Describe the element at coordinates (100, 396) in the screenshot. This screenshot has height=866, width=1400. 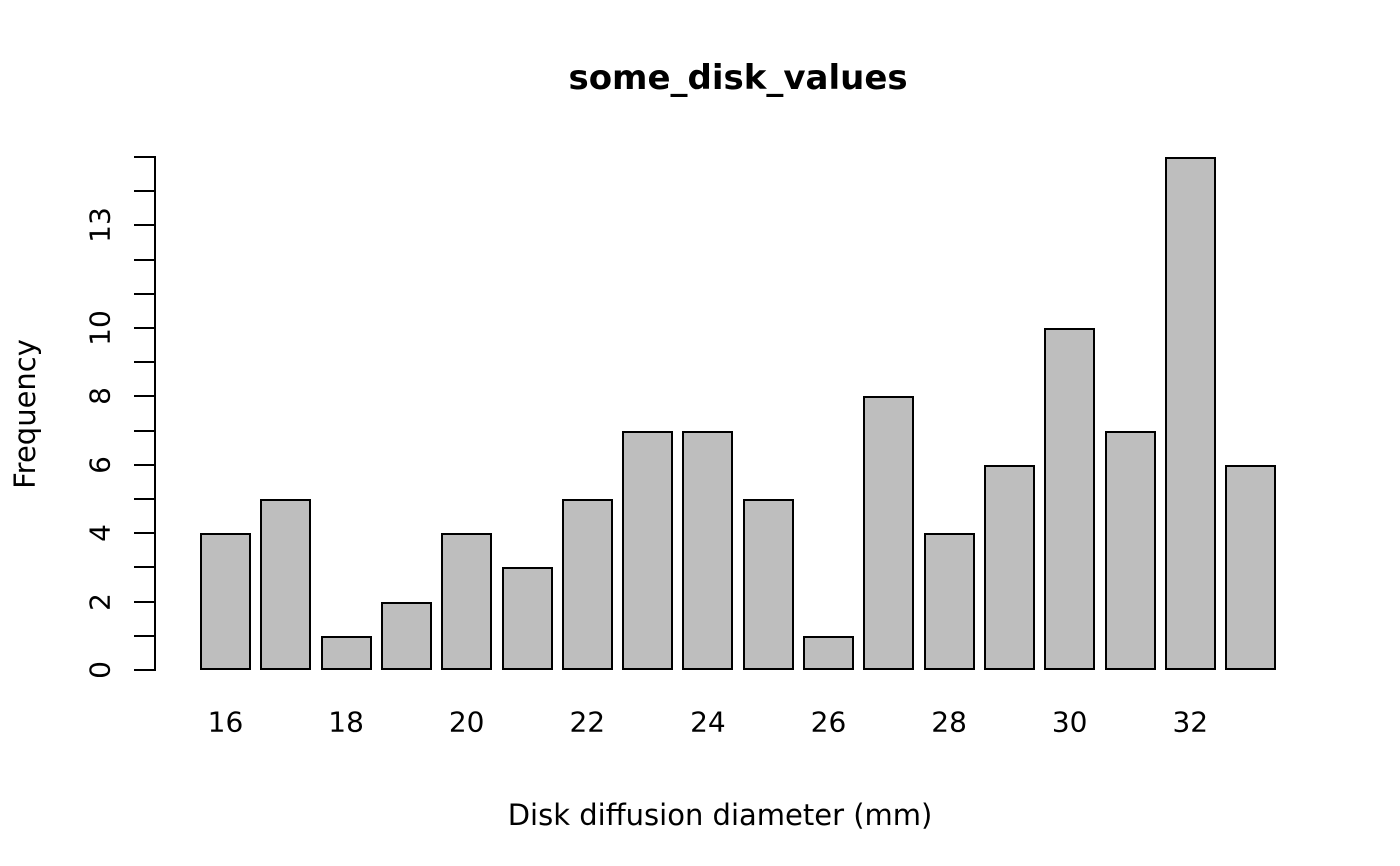
I see `y-tick-label: 8` at that location.